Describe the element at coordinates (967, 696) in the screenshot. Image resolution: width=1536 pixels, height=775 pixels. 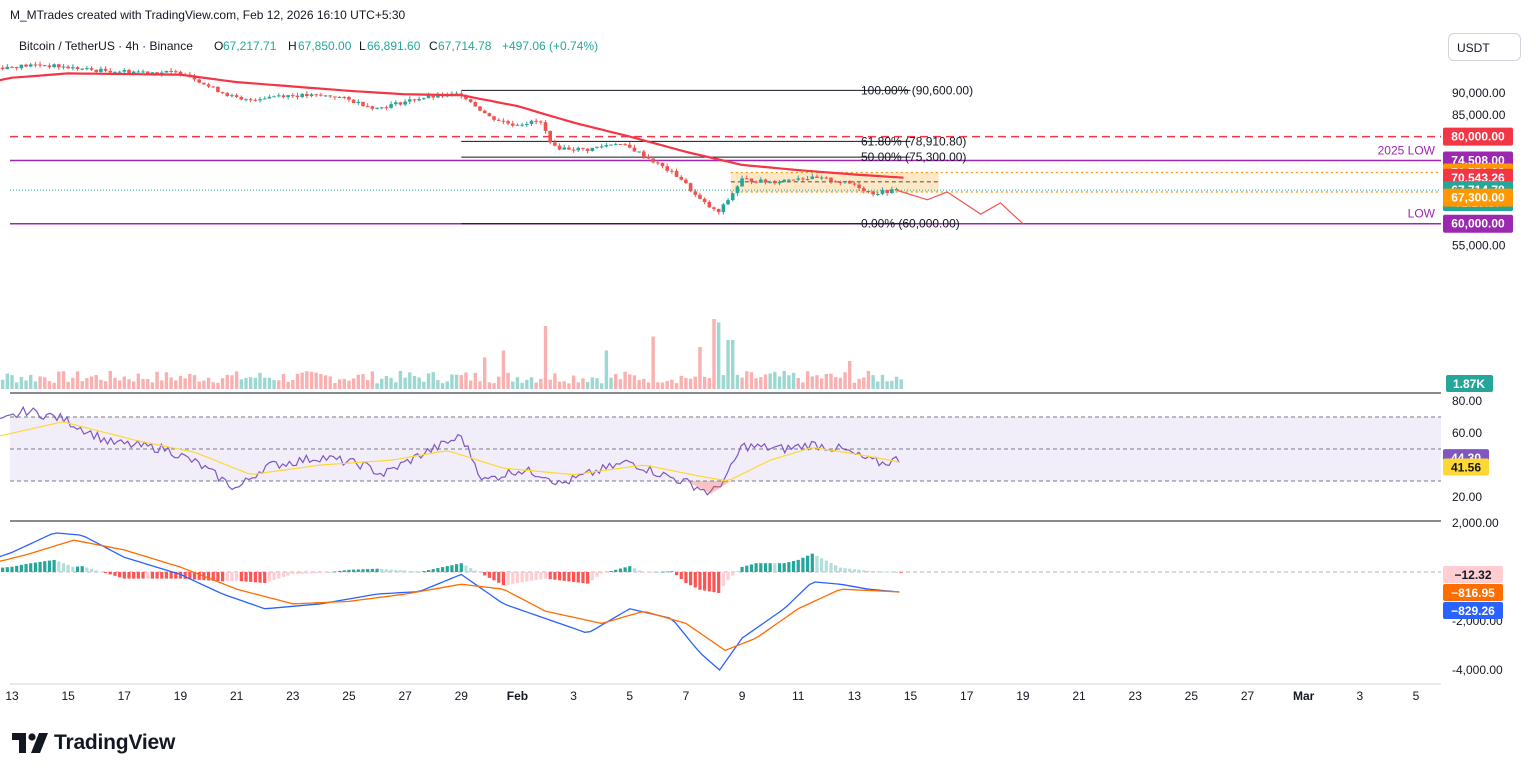
I see `time-axis-tick: 17` at that location.